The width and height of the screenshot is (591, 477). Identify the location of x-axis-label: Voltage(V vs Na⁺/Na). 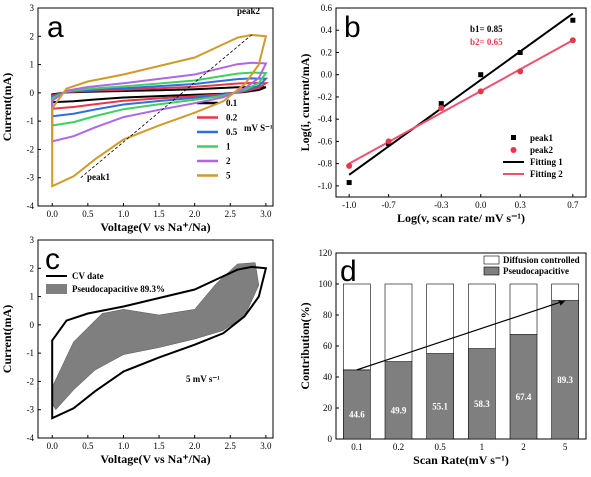
(155, 227).